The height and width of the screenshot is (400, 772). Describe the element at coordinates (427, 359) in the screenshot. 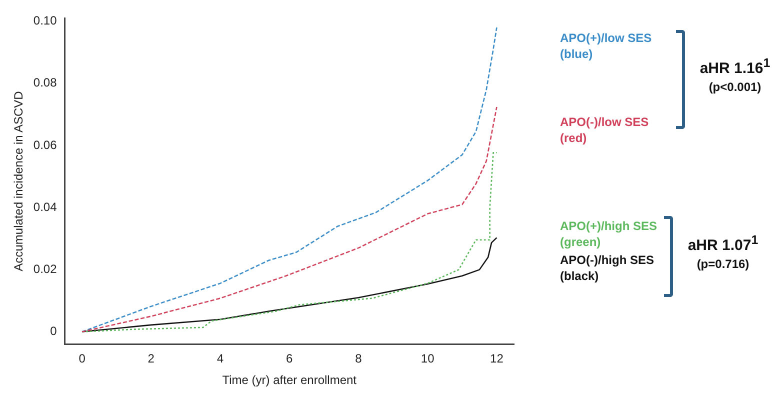

I see `x-tick-label: 10` at that location.